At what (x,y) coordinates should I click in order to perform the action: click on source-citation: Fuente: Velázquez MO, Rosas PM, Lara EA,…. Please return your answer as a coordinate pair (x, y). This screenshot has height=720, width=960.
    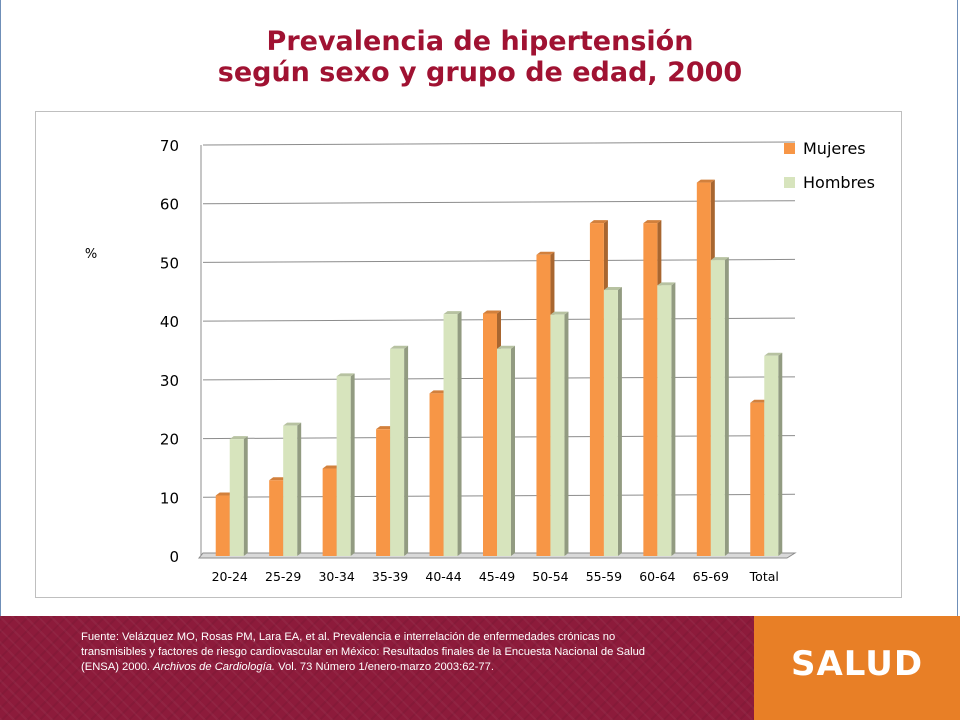
    Looking at the image, I should click on (381, 652).